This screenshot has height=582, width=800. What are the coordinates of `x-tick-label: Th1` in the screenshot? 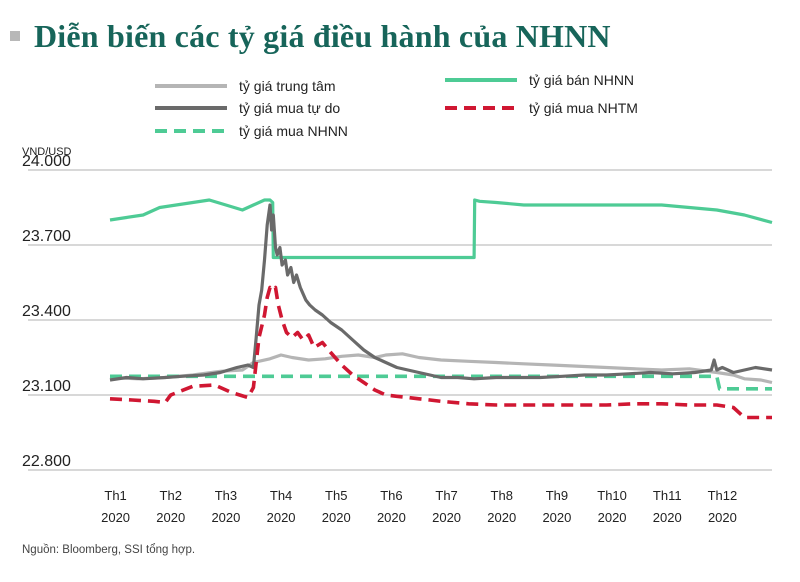 It's located at (115, 495).